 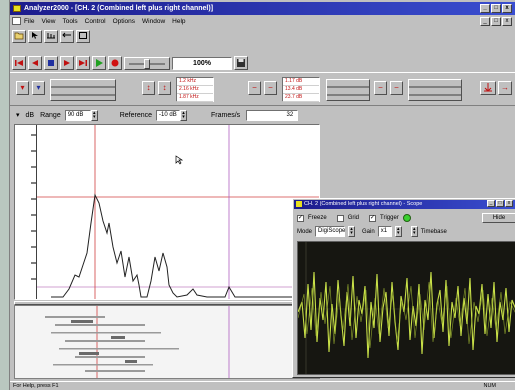 What do you see at coordinates (95, 21) in the screenshot?
I see `menu-control: Control` at bounding box center [95, 21].